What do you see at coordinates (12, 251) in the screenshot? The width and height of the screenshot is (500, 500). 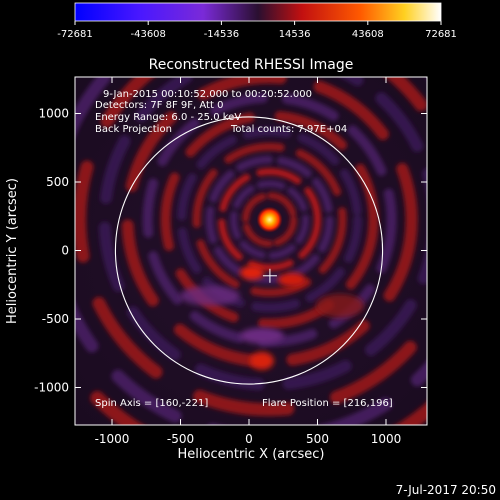 I see `y-axis-label: Heliocentric Y (arcsec)` at bounding box center [12, 251].